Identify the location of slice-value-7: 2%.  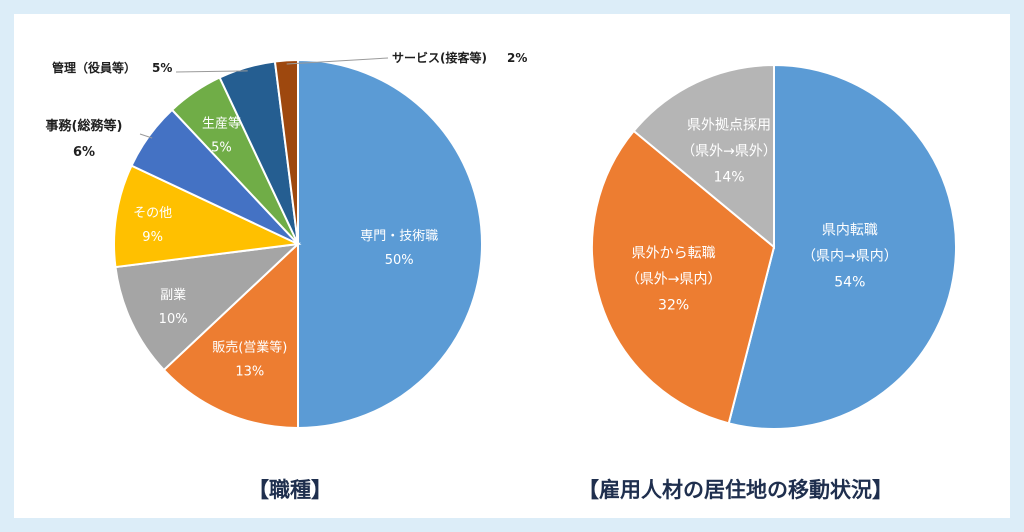
(517, 58).